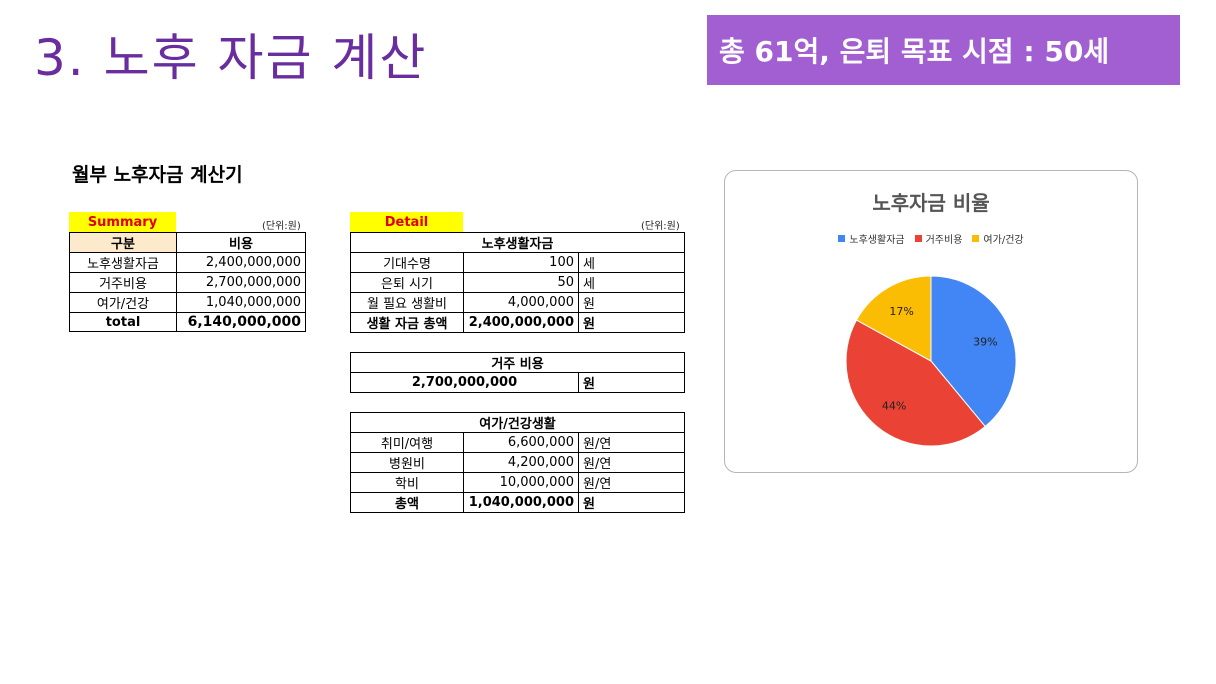 The image size is (1216, 684). I want to click on table-row: 생활 자금 총액 2,400,000,000 원, so click(517, 322).